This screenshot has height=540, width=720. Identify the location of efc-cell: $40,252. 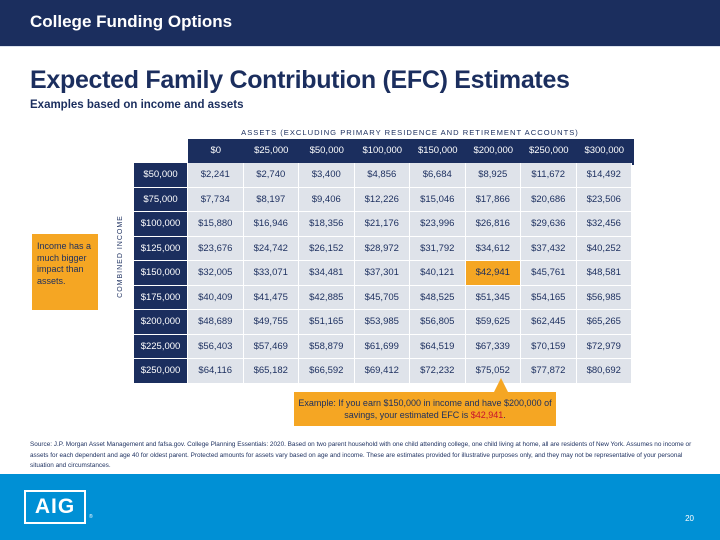
(604, 248).